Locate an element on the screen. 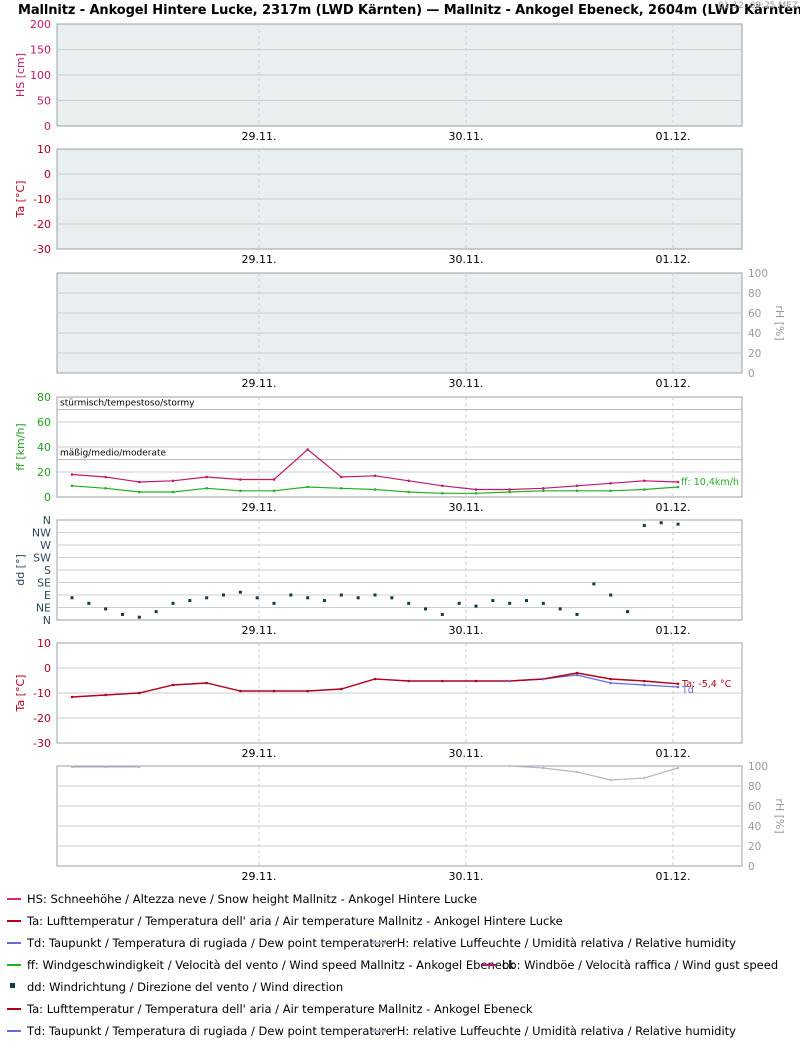 Image resolution: width=800 pixels, height=1050 pixels. plot-area-rh1 is located at coordinates (399, 323).